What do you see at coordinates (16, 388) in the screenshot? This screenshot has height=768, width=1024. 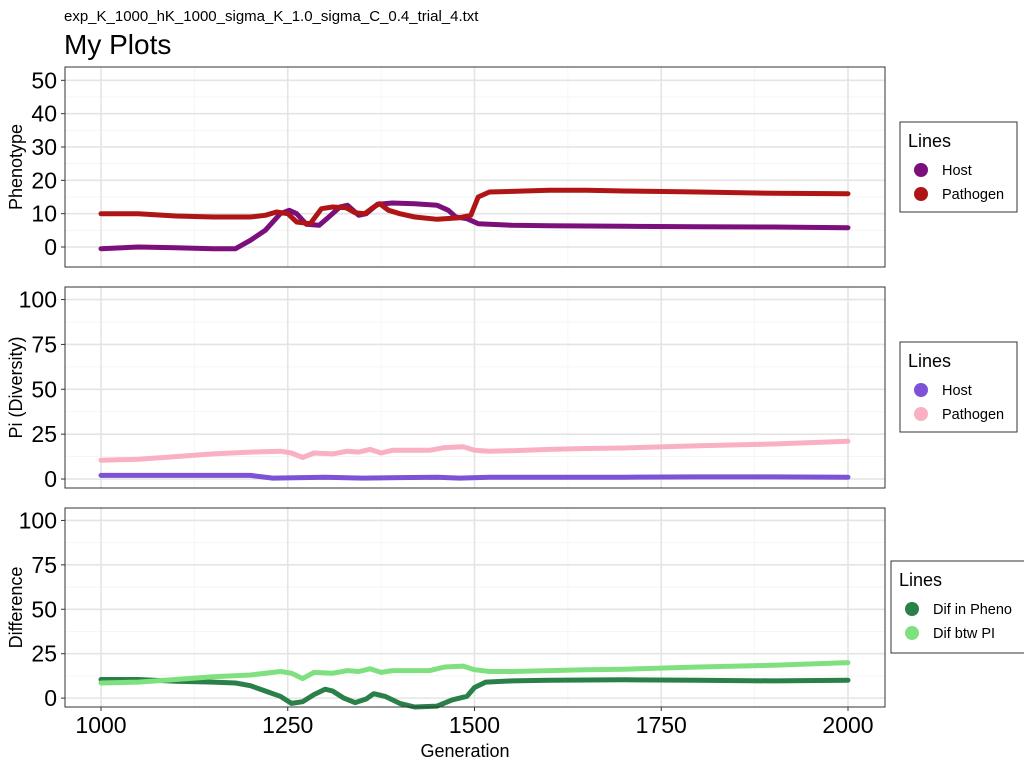 I see `y-axis-label: Pi (Diversity)` at bounding box center [16, 388].